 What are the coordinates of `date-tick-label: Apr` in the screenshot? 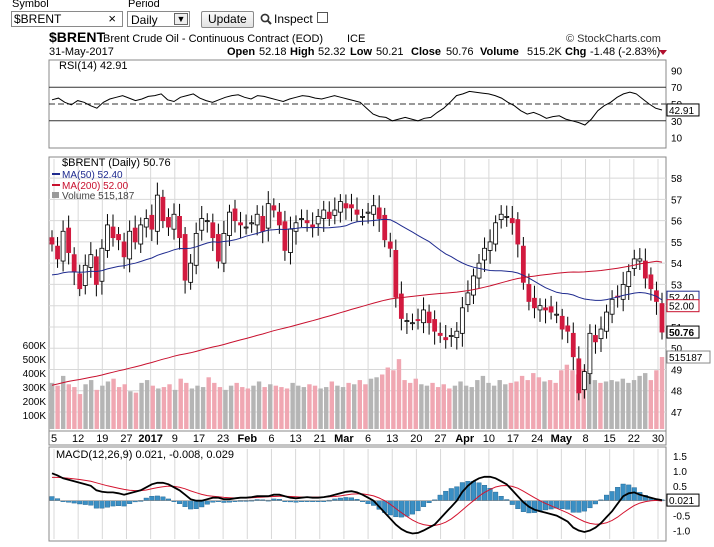 It's located at (465, 439).